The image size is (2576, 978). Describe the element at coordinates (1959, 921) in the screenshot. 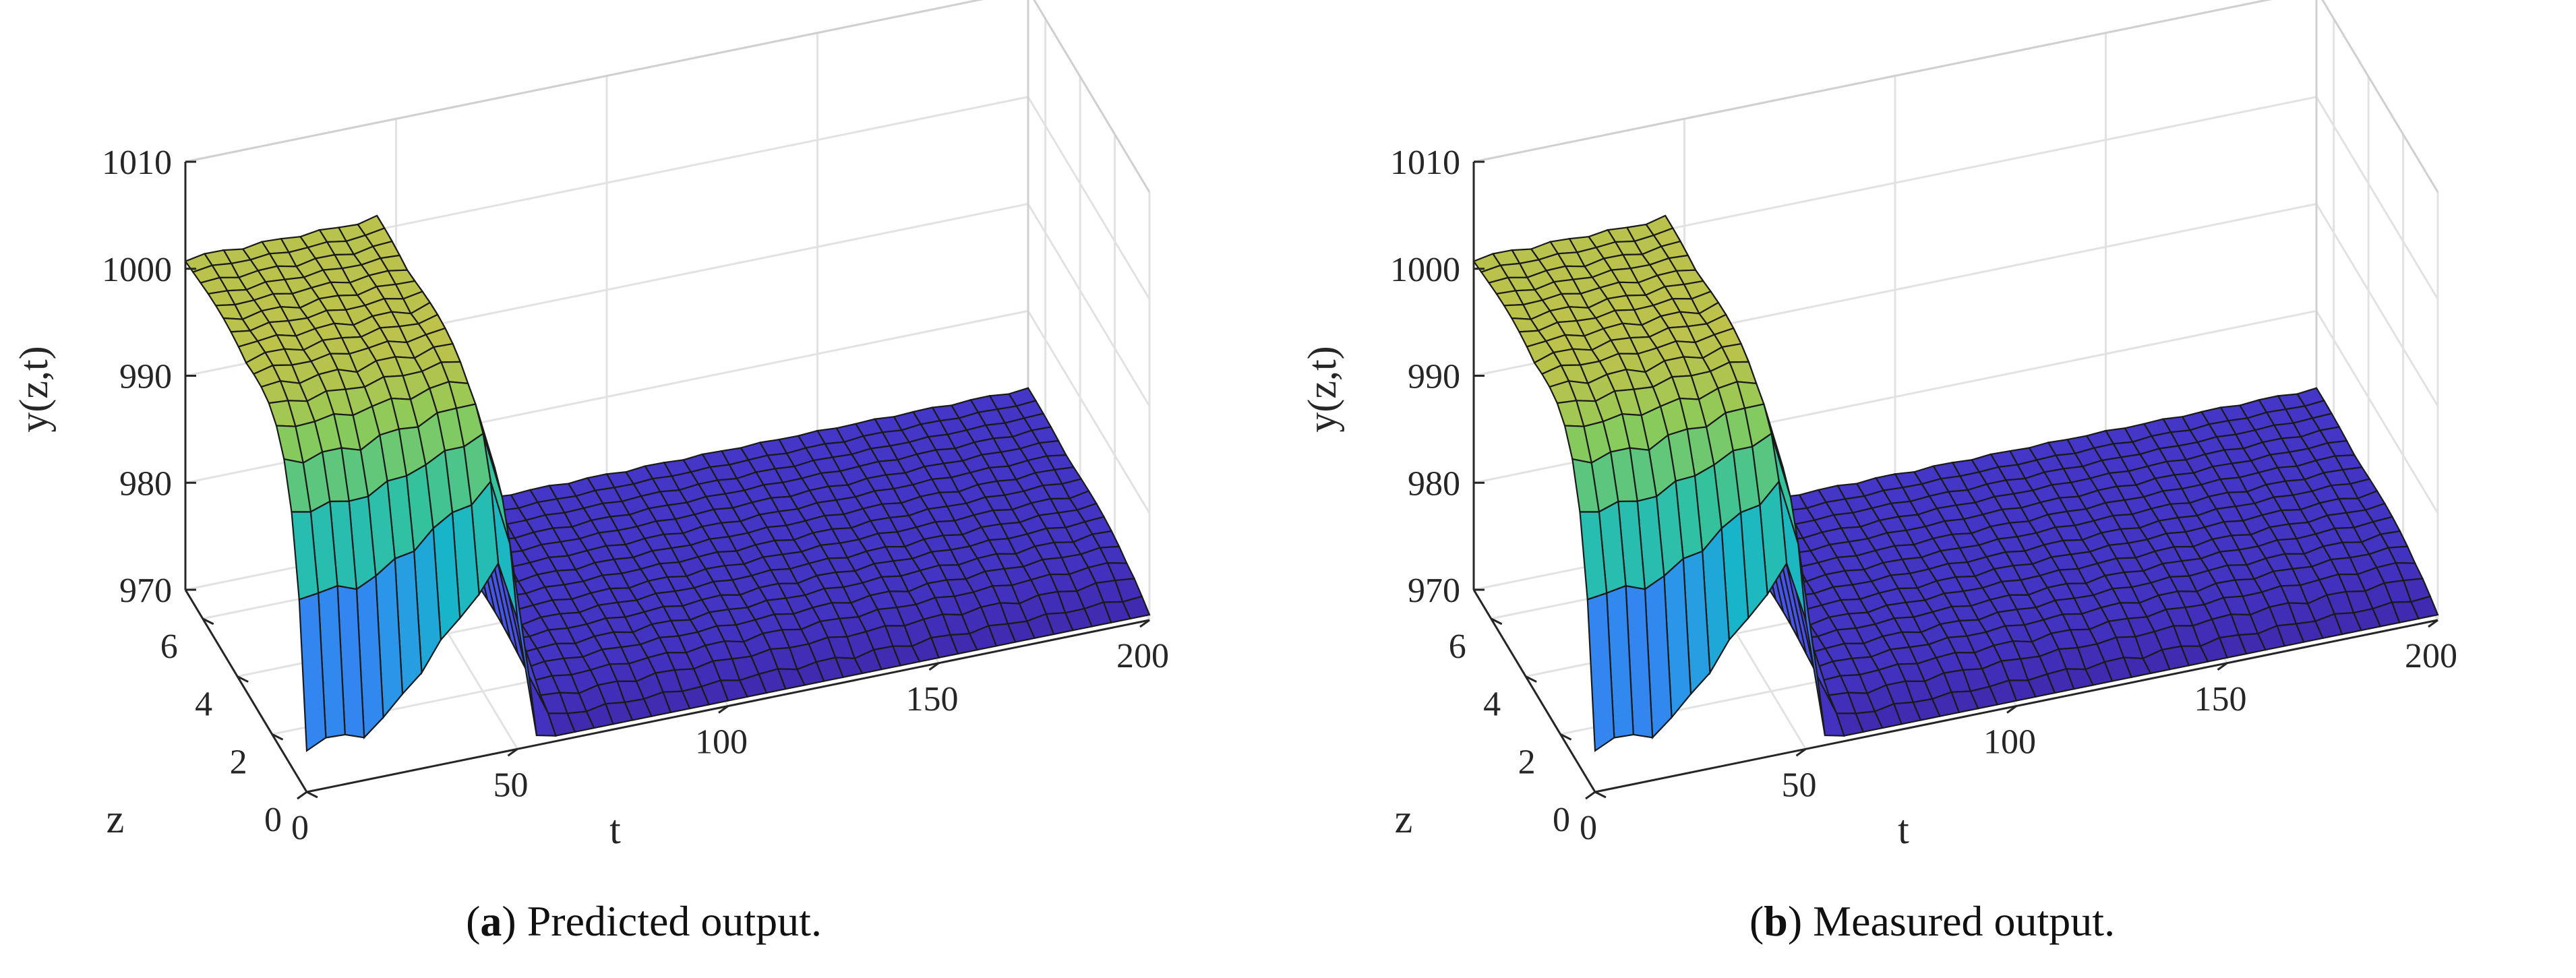

I see `caption-text: Measured output.` at that location.